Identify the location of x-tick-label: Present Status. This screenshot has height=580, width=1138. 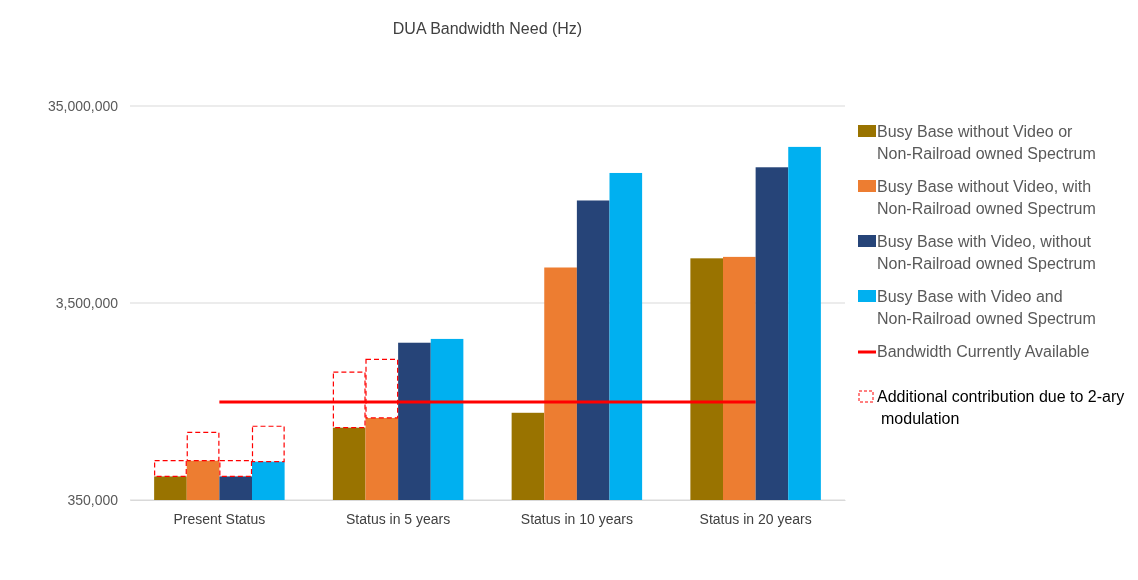
(219, 518).